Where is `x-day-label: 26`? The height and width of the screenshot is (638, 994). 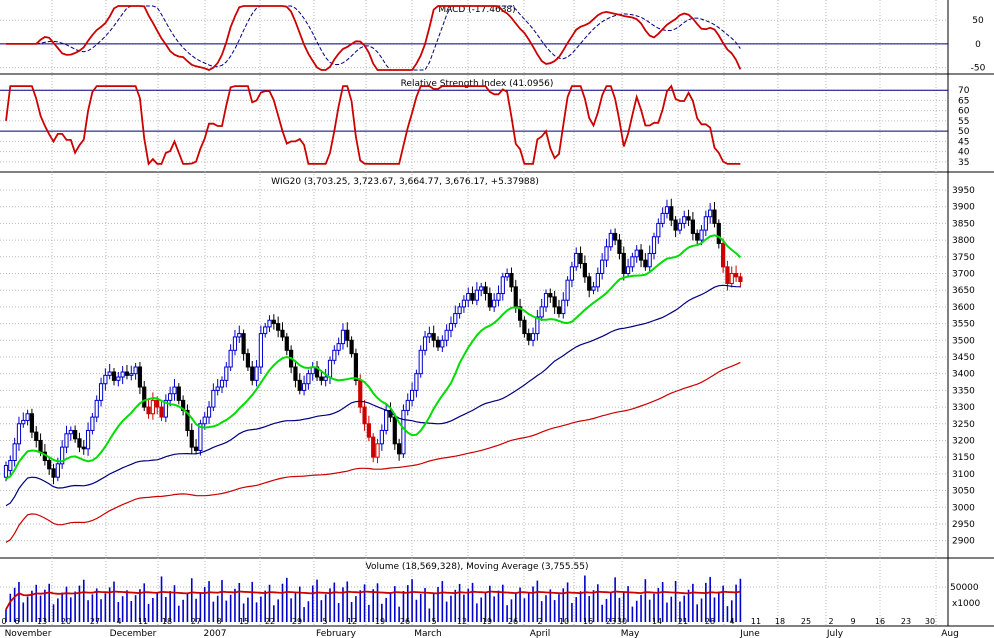
x-day-label: 26 is located at coordinates (405, 621).